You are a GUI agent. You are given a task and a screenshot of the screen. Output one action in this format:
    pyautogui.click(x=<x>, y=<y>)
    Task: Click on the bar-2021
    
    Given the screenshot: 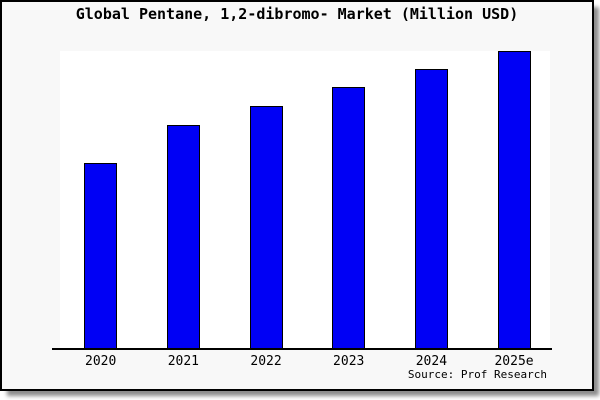 What is the action you would take?
    pyautogui.click(x=183, y=237)
    